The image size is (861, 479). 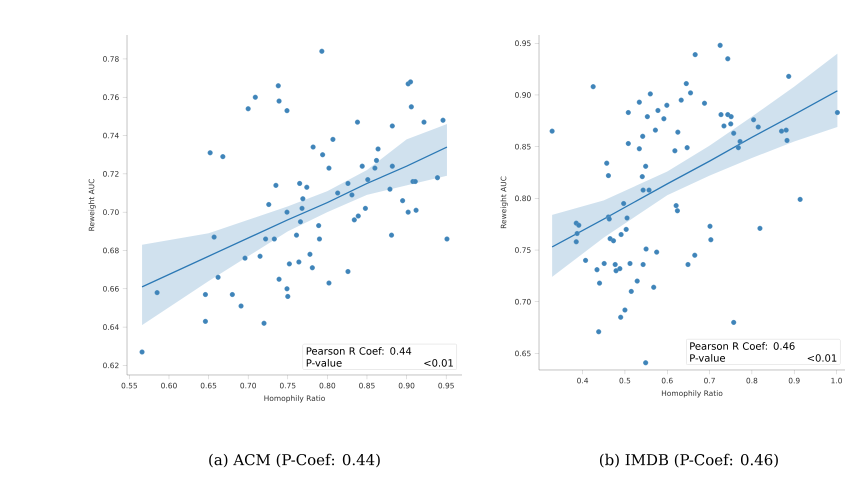 I want to click on text: (a) ACM (P-Coef: 0.44), so click(x=294, y=461).